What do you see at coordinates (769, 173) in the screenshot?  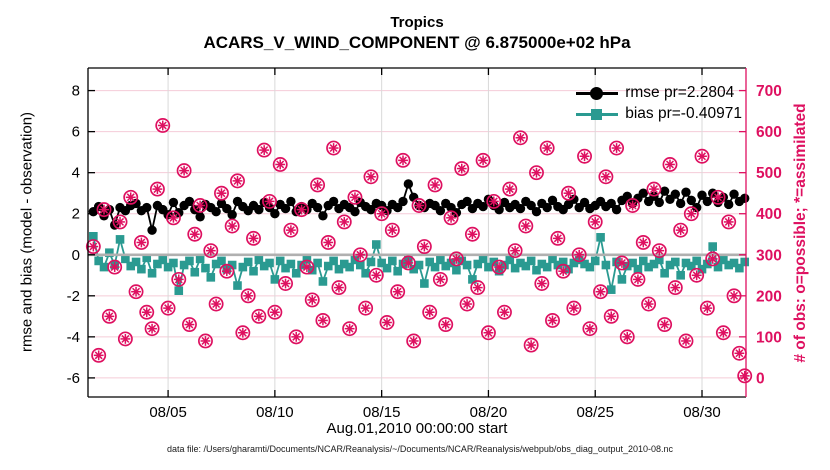 I see `y-right-tick-label: 500` at bounding box center [769, 173].